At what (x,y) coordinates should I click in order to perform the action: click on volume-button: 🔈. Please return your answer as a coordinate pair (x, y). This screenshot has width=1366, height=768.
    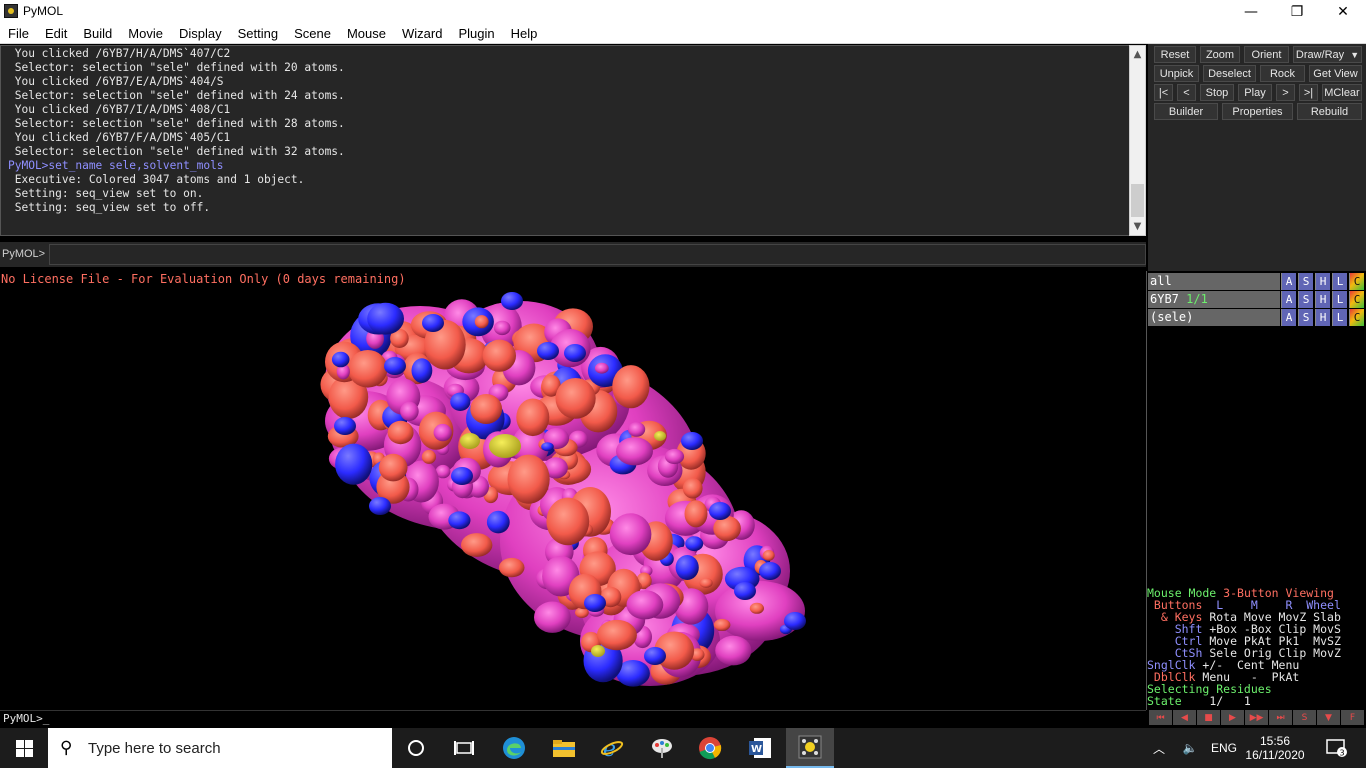
    Looking at the image, I should click on (1190, 748).